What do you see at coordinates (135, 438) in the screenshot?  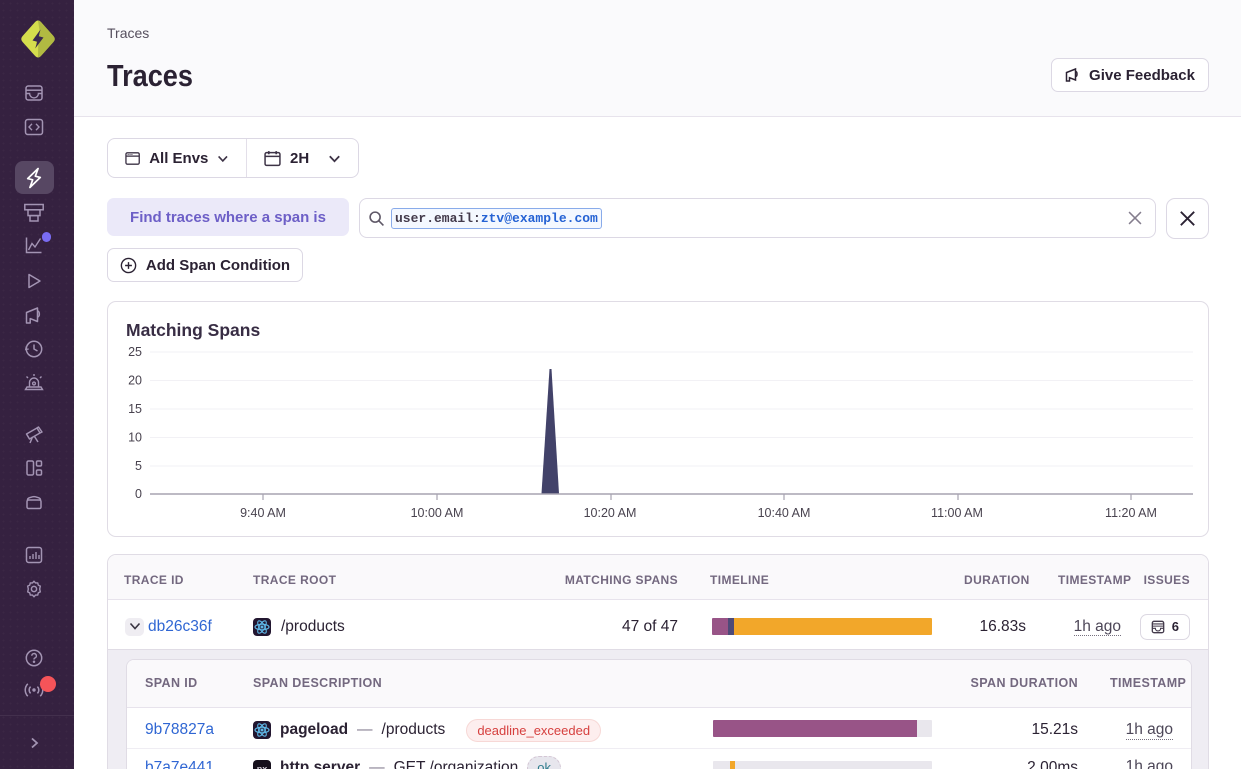 I see `svg-text: 10` at bounding box center [135, 438].